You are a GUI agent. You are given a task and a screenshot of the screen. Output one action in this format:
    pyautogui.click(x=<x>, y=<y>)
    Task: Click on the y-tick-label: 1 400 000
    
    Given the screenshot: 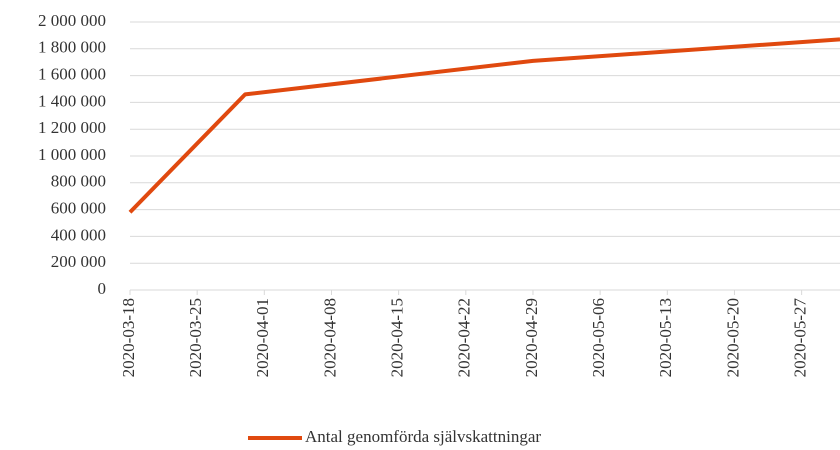 What is the action you would take?
    pyautogui.click(x=72, y=100)
    